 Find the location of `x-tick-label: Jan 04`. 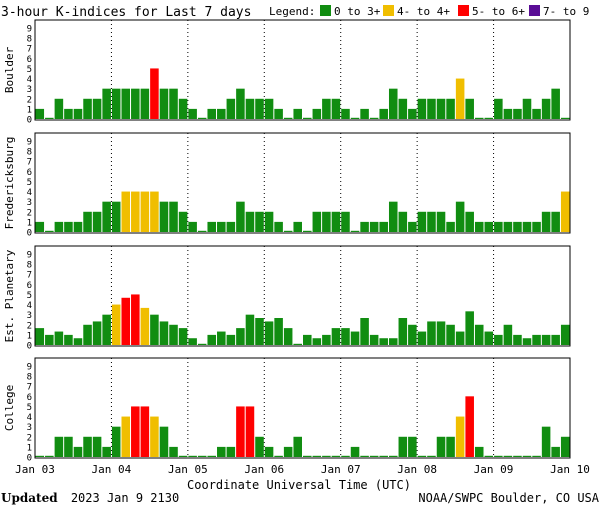

x-tick-label: Jan 04 is located at coordinates (112, 469).